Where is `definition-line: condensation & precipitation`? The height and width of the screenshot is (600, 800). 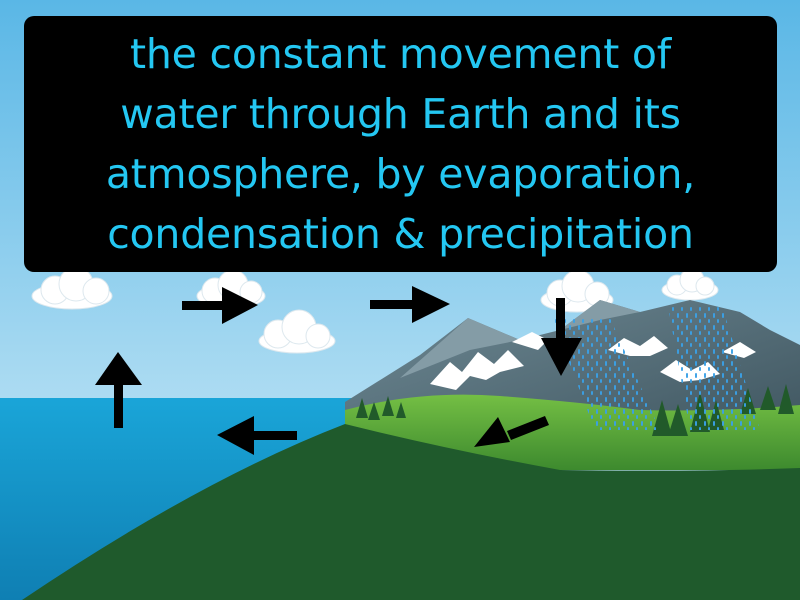
definition-line: condensation & precipitation is located at coordinates (400, 234).